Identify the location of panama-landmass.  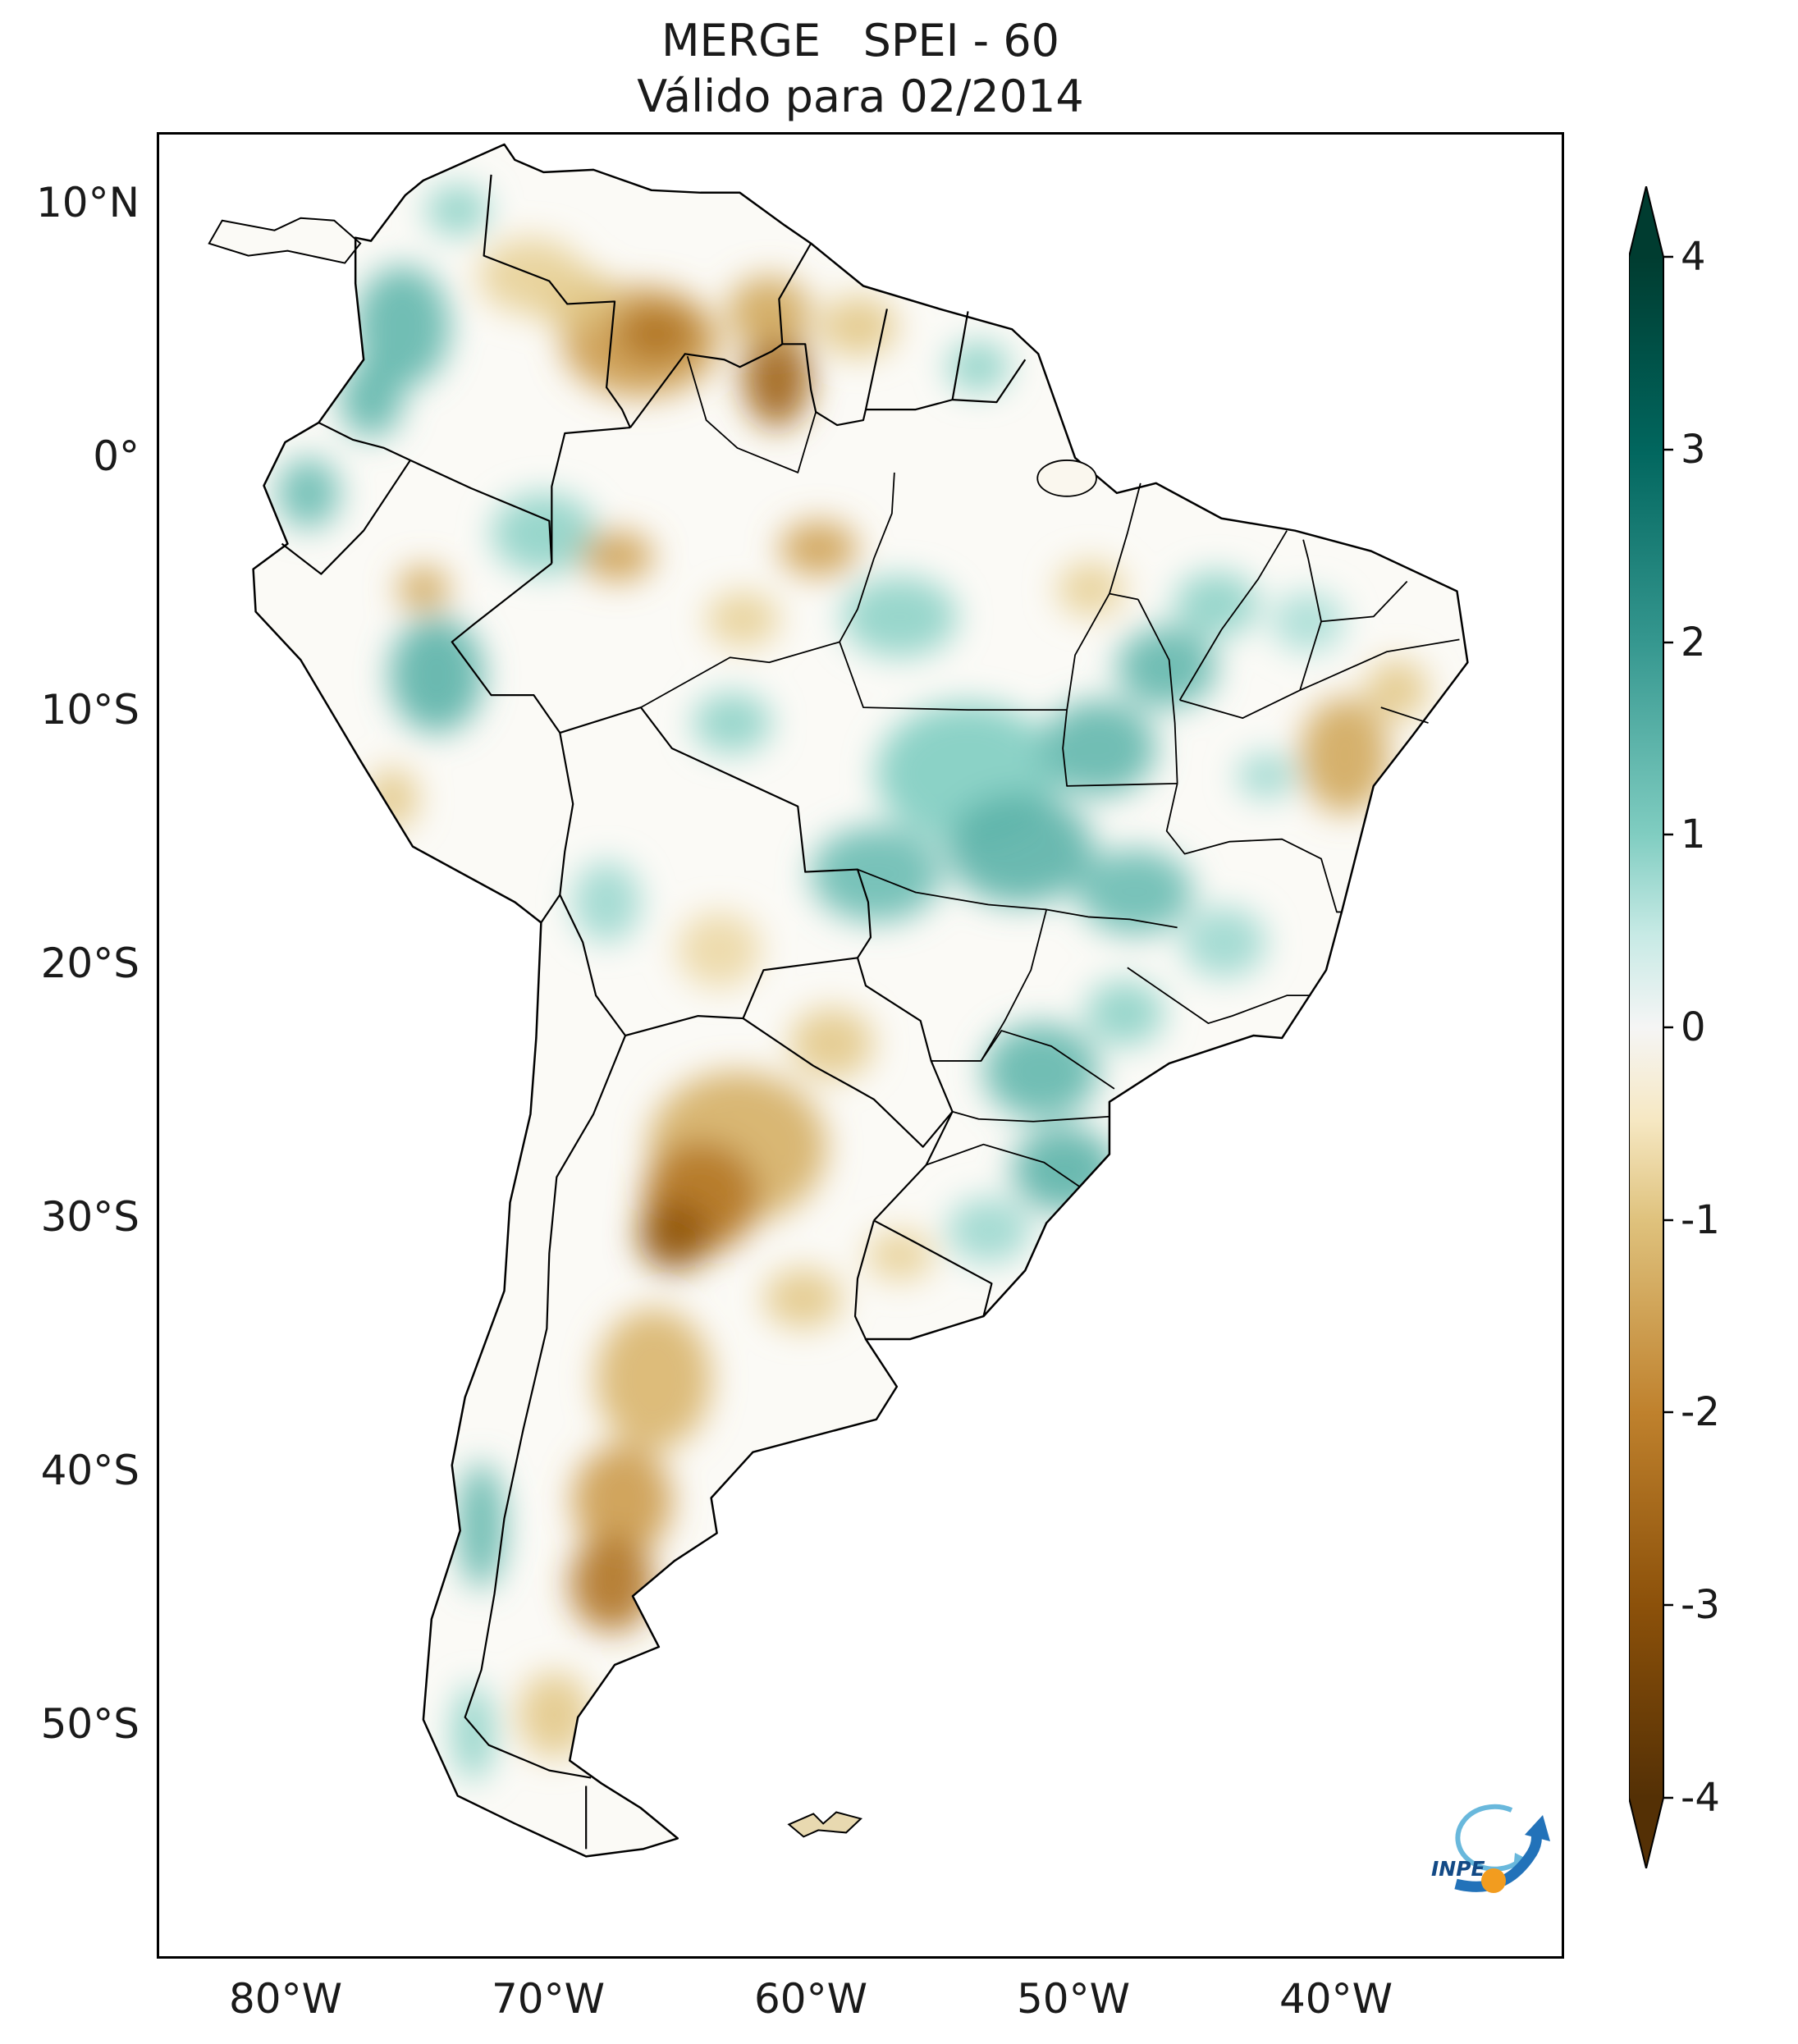
(285, 240).